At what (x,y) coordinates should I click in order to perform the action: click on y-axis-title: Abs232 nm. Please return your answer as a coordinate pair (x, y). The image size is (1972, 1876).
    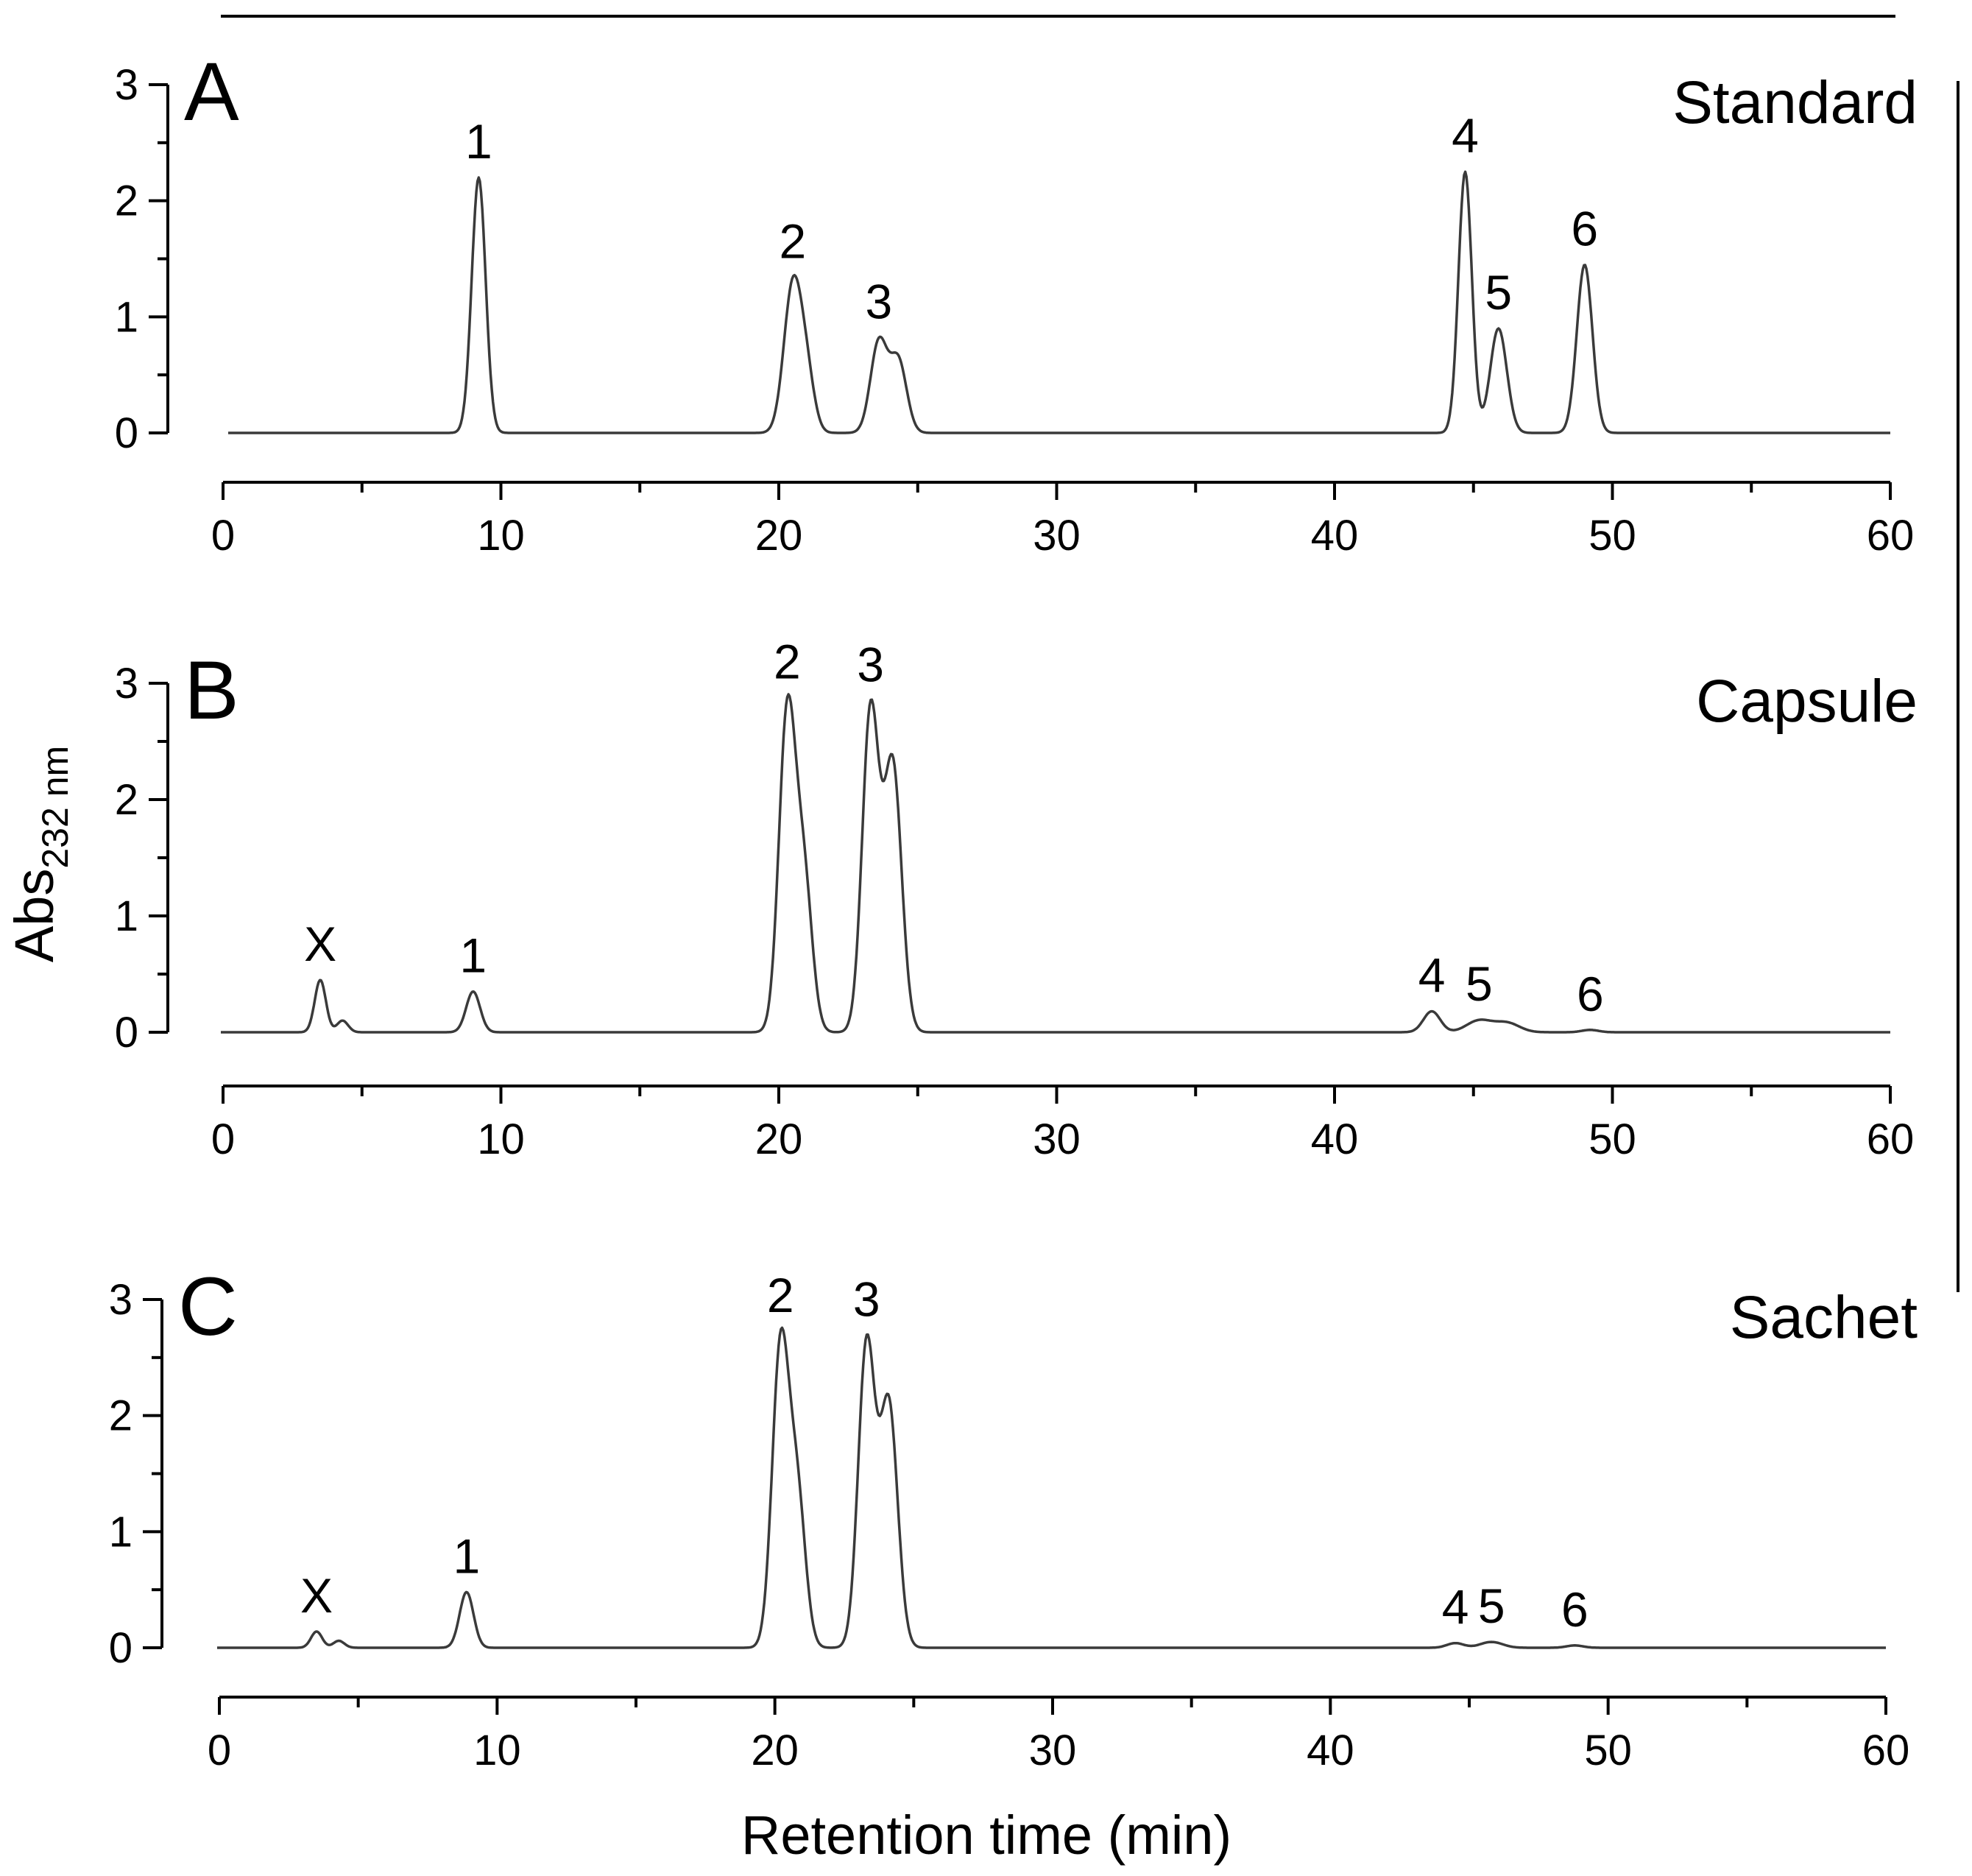
    Looking at the image, I should click on (40, 854).